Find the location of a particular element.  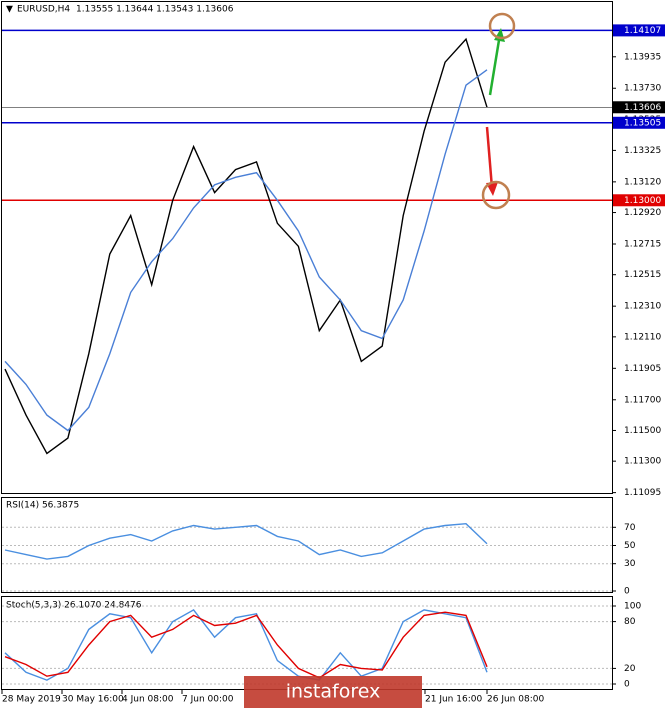

y-tick-label: 80 is located at coordinates (630, 622).